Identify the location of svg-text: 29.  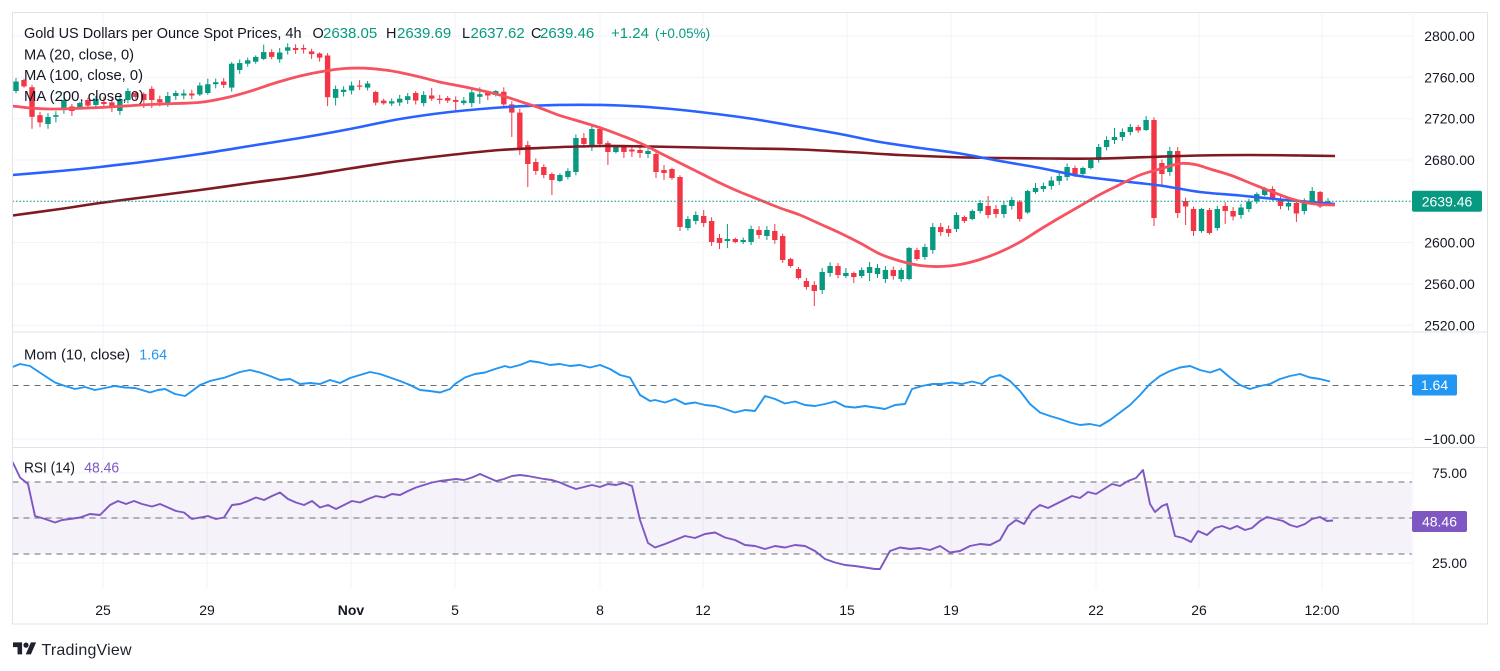
(207, 610).